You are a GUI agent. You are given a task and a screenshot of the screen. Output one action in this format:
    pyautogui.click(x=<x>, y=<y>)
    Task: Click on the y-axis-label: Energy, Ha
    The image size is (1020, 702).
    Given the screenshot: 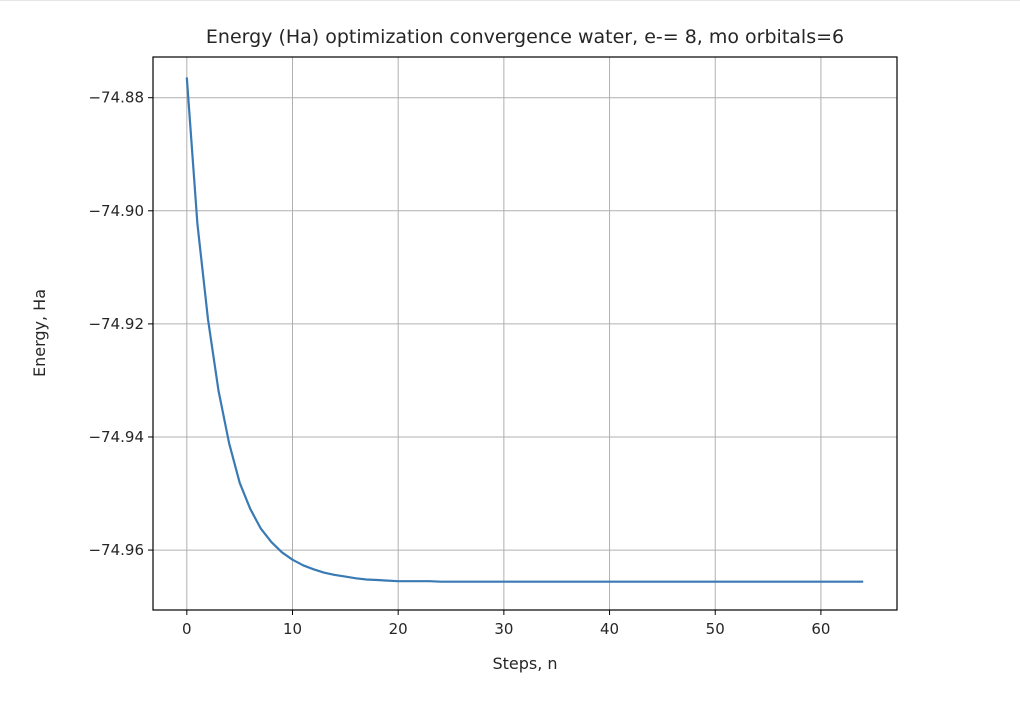 What is the action you would take?
    pyautogui.click(x=39, y=333)
    